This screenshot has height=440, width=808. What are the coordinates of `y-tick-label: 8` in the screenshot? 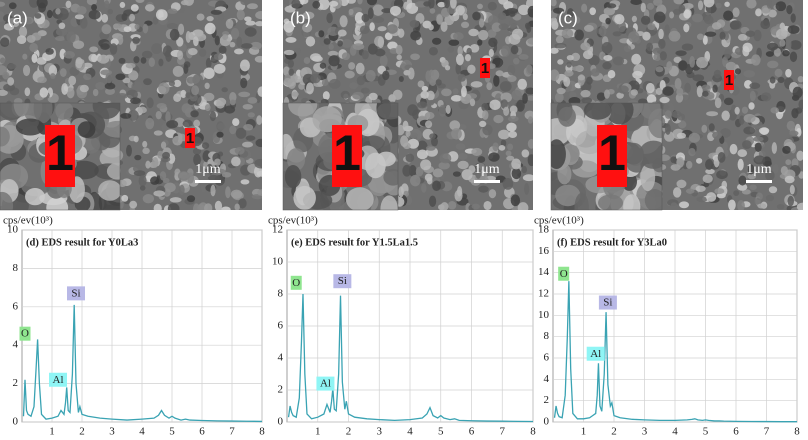 It's located at (16, 268).